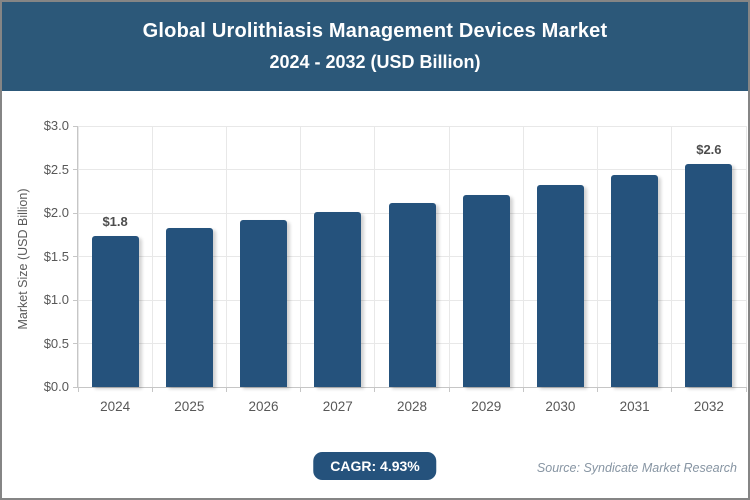 The height and width of the screenshot is (500, 750). I want to click on y-tick-label: $0.0, so click(56, 386).